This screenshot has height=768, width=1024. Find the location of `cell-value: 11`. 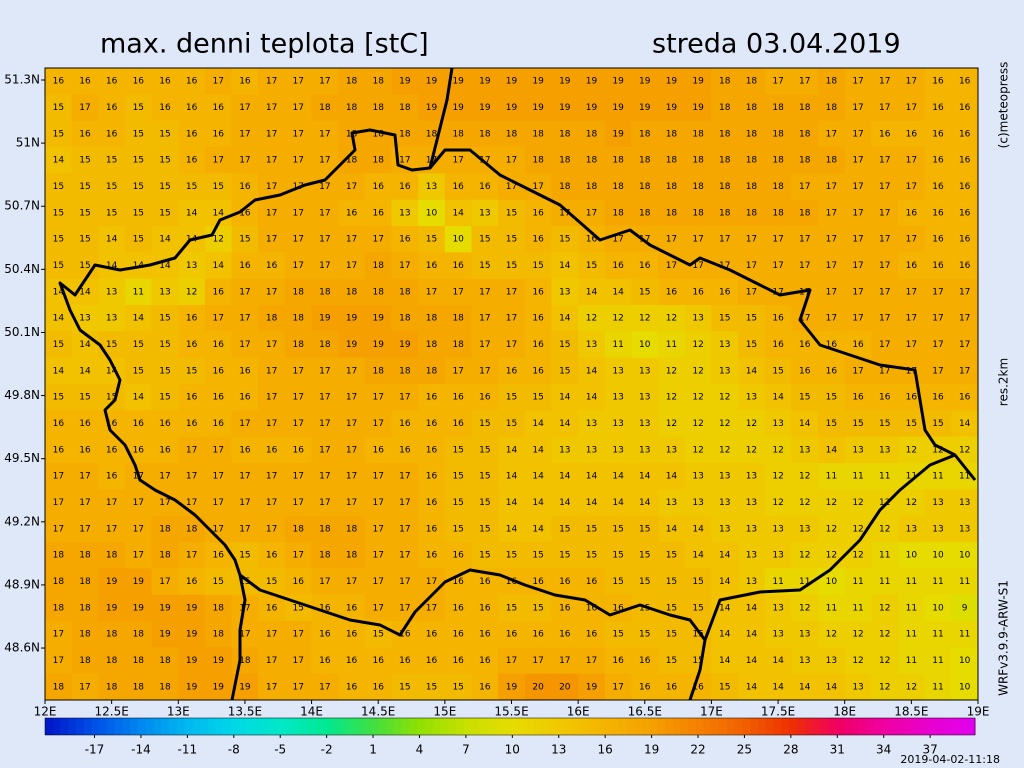

cell-value: 11 is located at coordinates (884, 477).